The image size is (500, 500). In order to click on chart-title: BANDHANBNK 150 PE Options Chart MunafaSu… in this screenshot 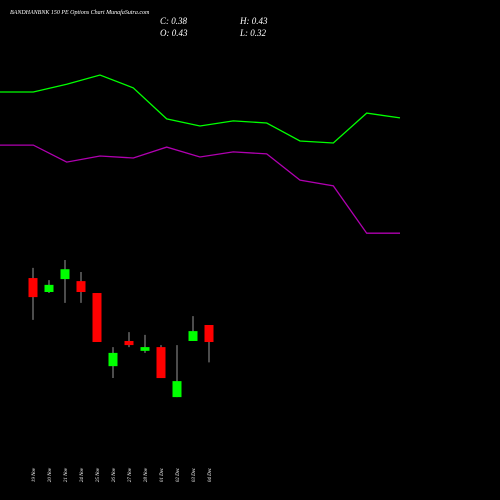, I will do `click(80, 12)`.